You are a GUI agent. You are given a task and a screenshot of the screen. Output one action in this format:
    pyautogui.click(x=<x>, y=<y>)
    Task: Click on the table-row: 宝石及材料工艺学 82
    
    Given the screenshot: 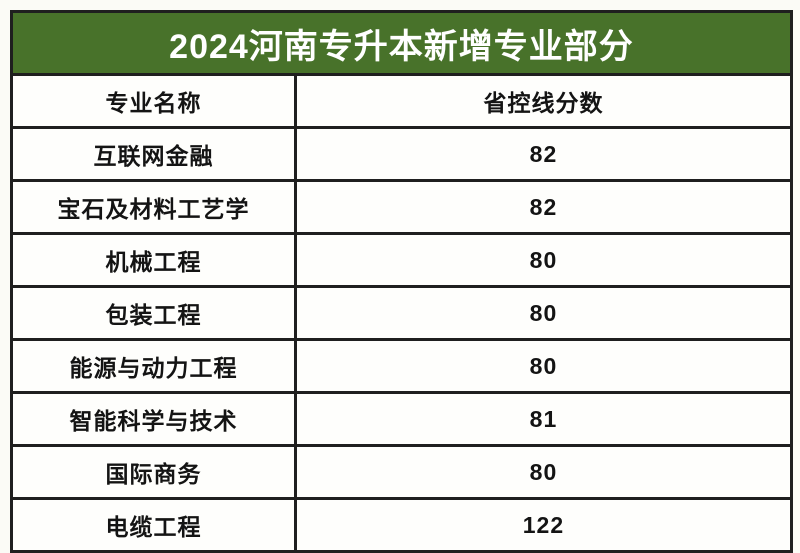 What is the action you would take?
    pyautogui.click(x=402, y=207)
    